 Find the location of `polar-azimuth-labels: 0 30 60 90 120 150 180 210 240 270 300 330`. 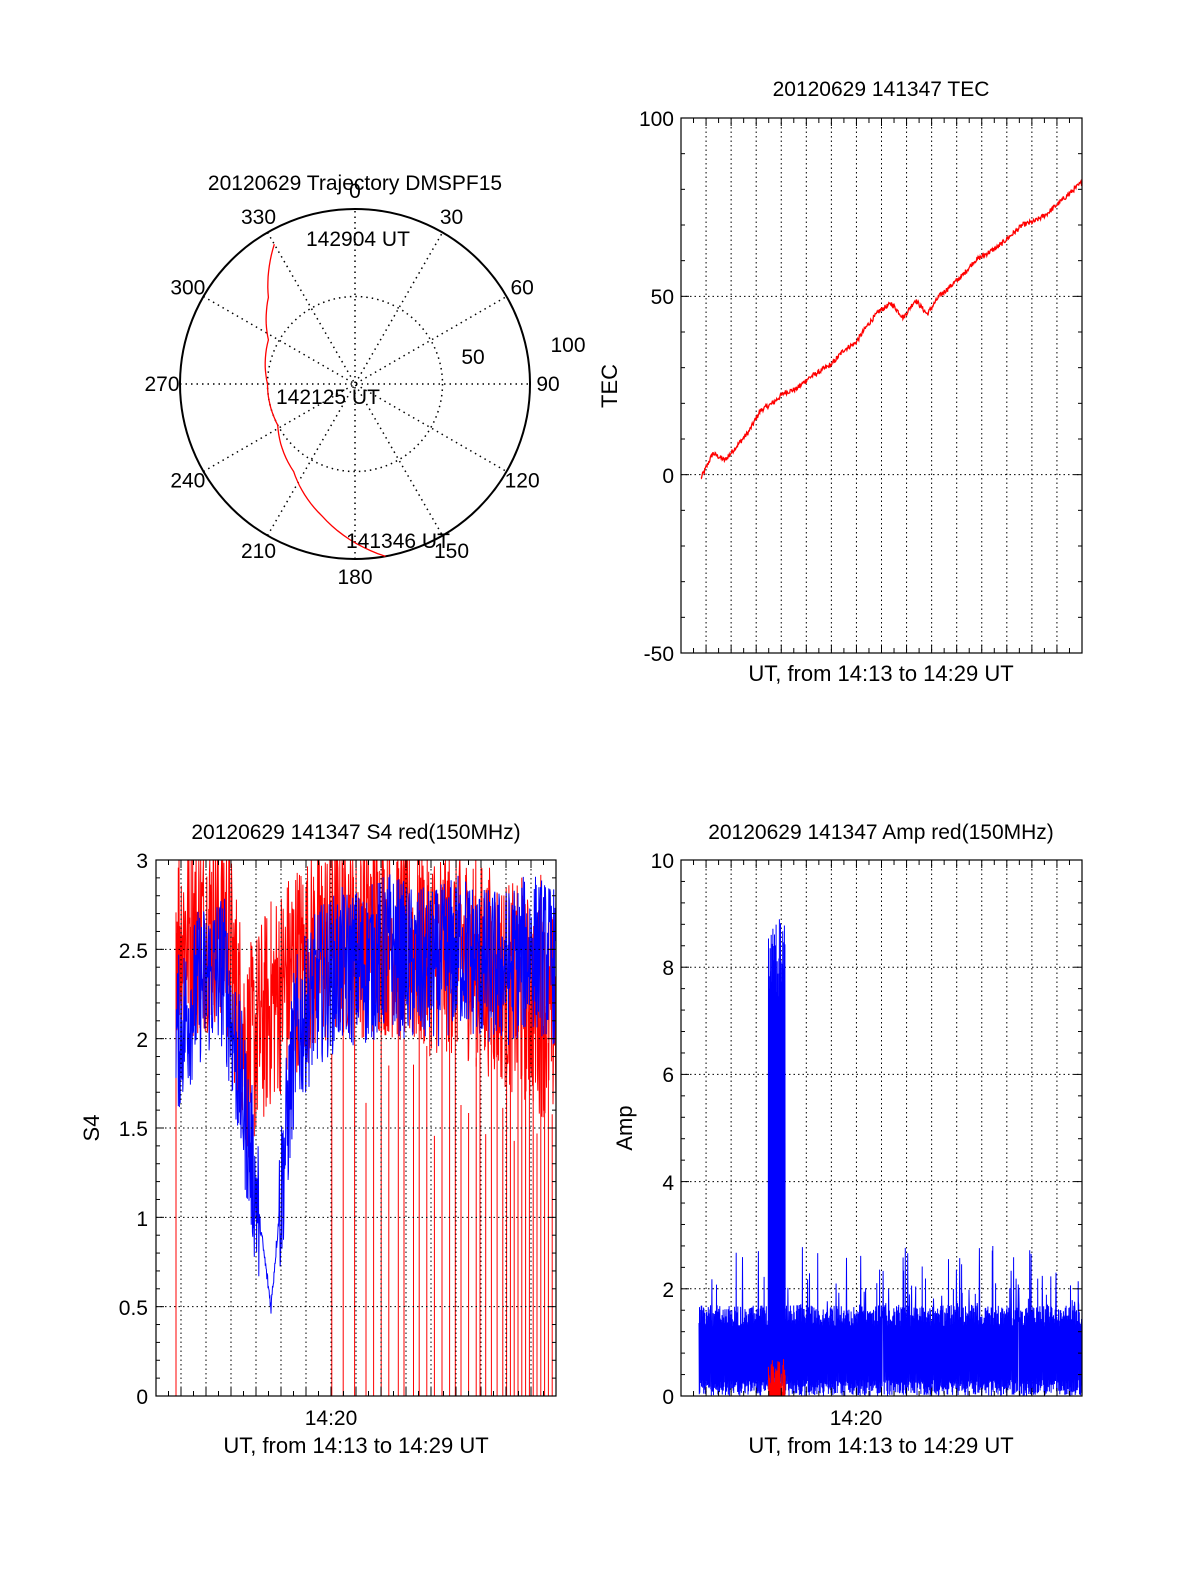

polar-azimuth-labels: 0 30 60 90 120 150 180 210 240 270 300 330 is located at coordinates (351, 384).